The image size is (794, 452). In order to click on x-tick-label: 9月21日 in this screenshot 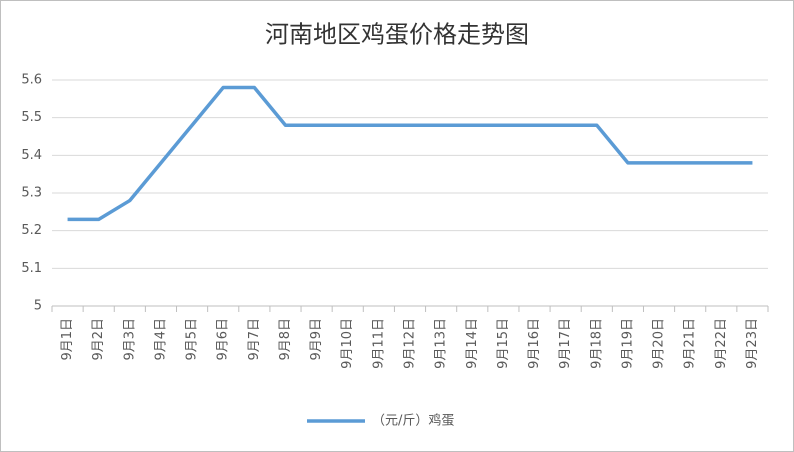, I will do `click(690, 343)`.